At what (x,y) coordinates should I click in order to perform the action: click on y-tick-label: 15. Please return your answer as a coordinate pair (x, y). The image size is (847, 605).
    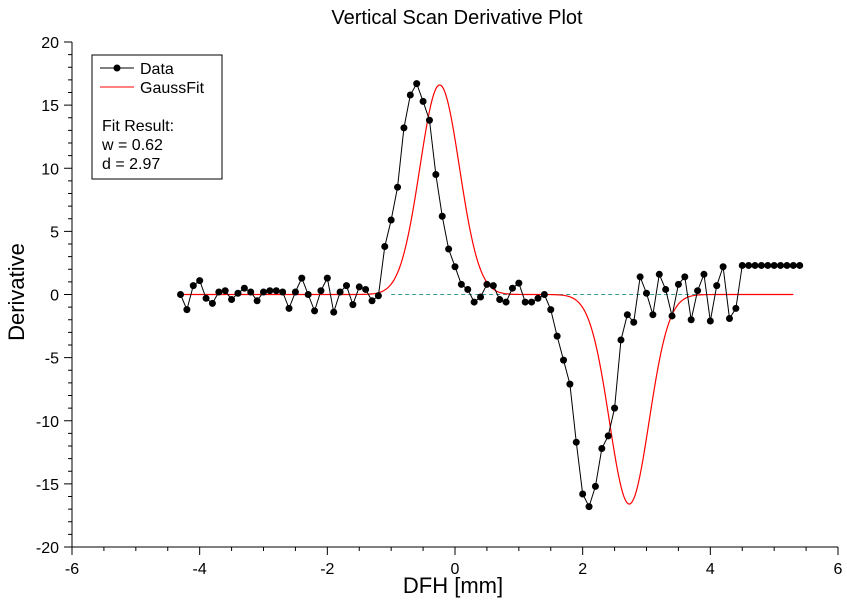
    Looking at the image, I should click on (50, 106).